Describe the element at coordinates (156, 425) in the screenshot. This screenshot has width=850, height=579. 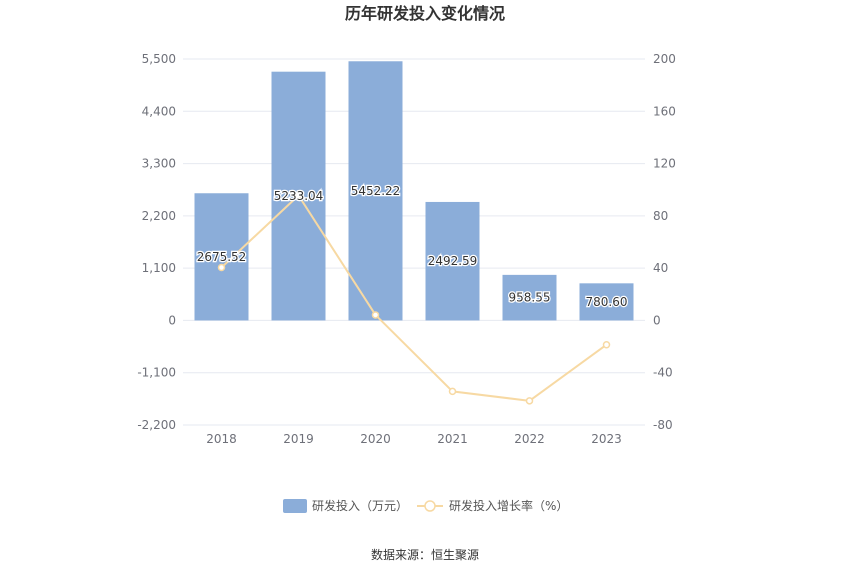
I see `y-left-tick-label: -2,200` at that location.